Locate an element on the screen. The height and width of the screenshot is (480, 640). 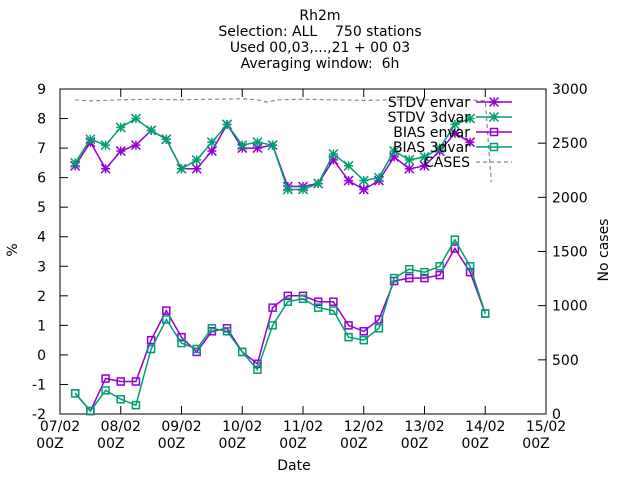
legend-label: STDV envar is located at coordinates (429, 103).